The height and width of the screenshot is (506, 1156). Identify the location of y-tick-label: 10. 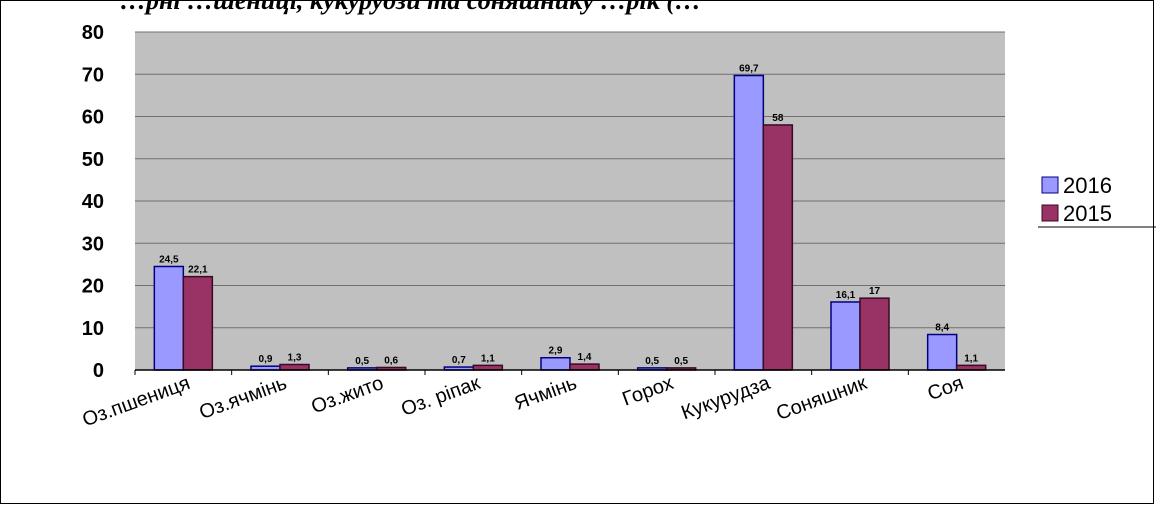
(93, 329).